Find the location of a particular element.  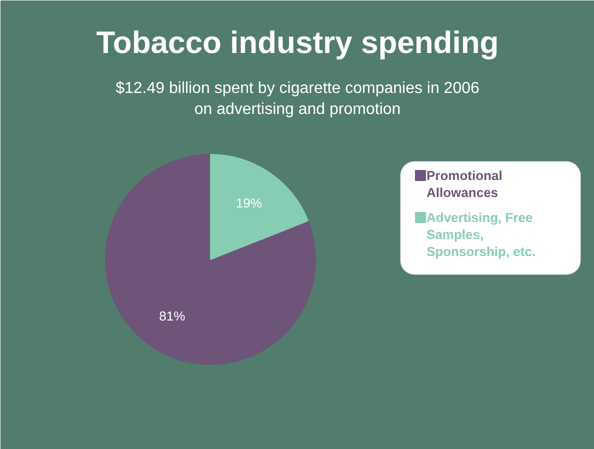

data-label: 81% is located at coordinates (172, 316).